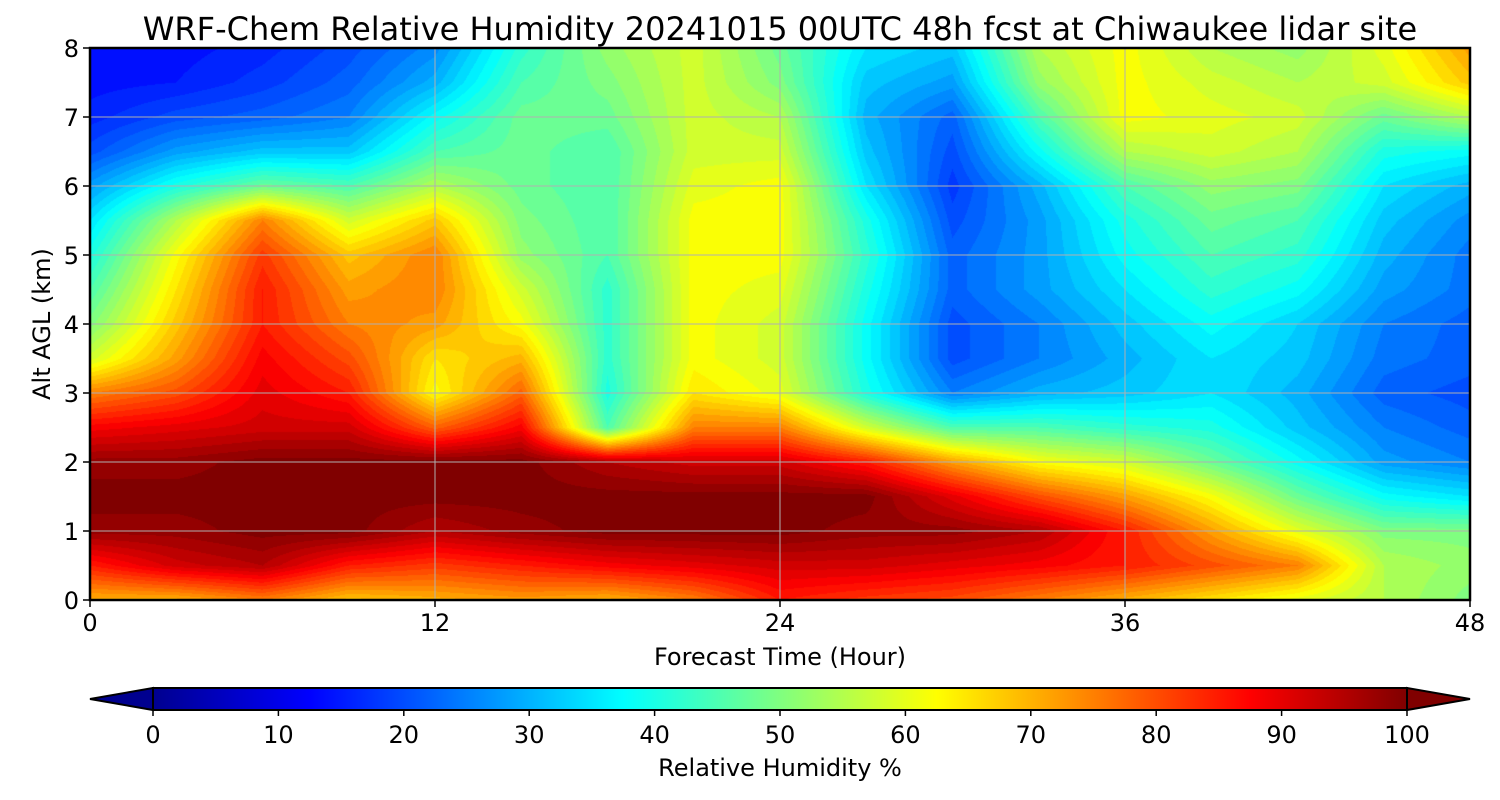 The width and height of the screenshot is (1500, 800). I want to click on colorbar-tick-label: 10, so click(278, 735).